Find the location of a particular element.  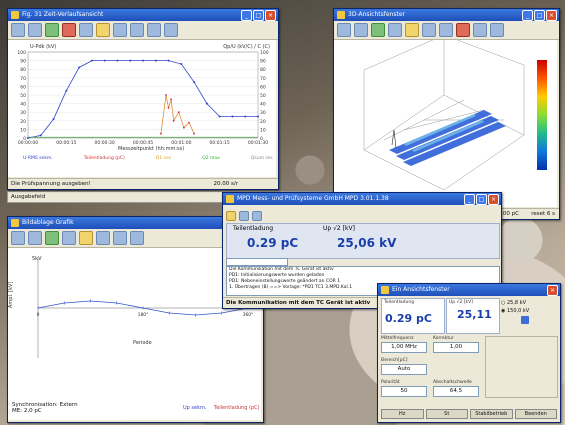

stabilbetrieb-button: Stabilbetrieb is located at coordinates (491, 414).